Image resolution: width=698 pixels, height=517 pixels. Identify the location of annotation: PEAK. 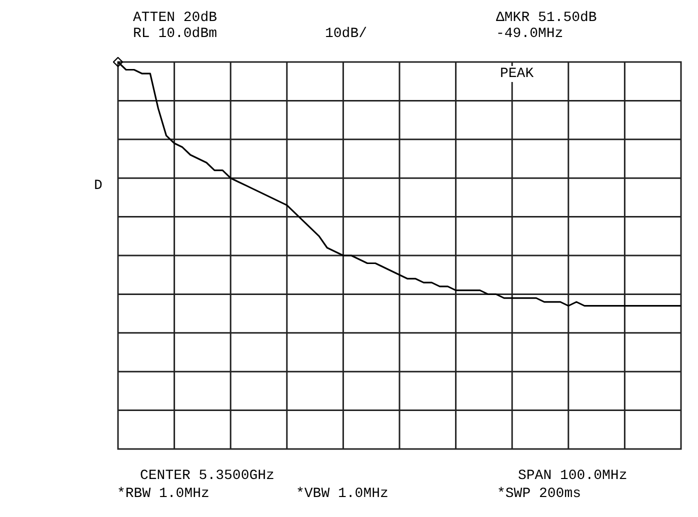
(517, 74).